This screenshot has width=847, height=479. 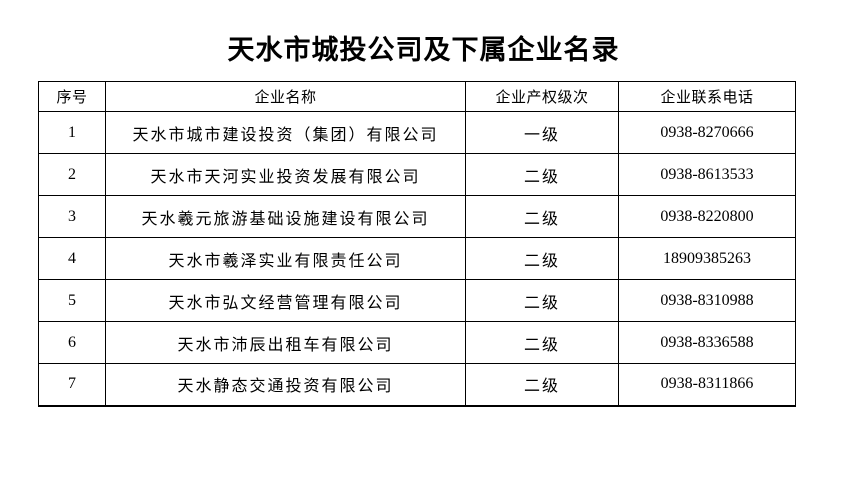 What do you see at coordinates (72, 385) in the screenshot?
I see `cell-serial-number: 7` at bounding box center [72, 385].